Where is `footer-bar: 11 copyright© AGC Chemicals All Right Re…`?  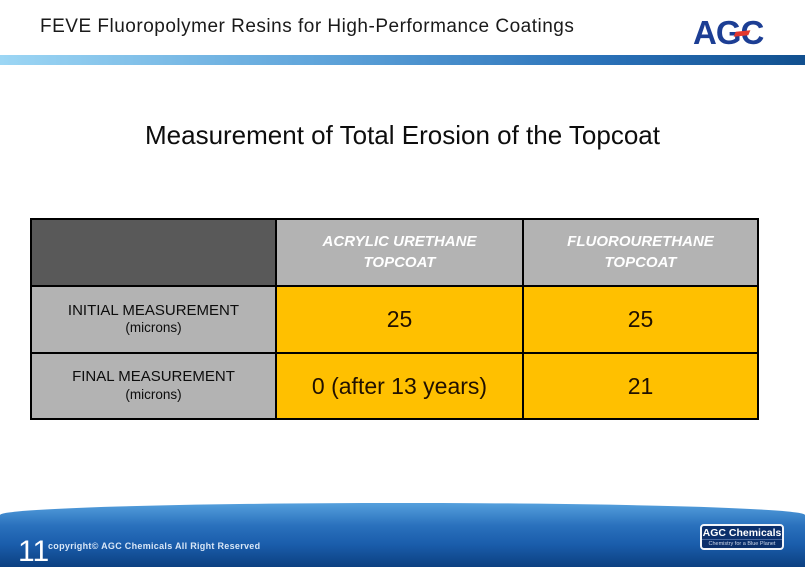
footer-bar: 11 copyright© AGC Chemicals All Right Re… is located at coordinates (402, 535).